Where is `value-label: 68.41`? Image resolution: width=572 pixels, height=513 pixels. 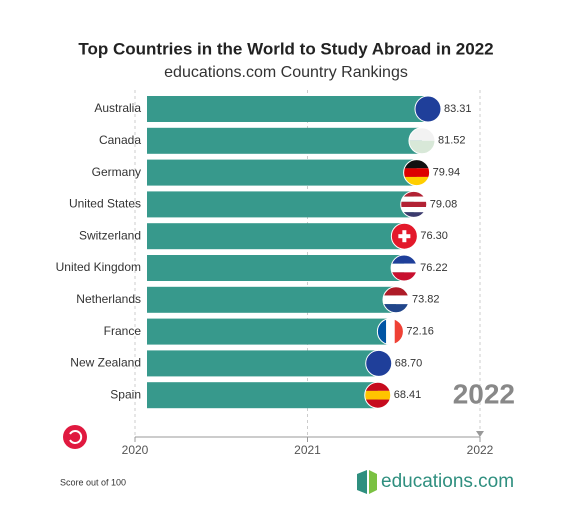 value-label: 68.41 is located at coordinates (408, 395).